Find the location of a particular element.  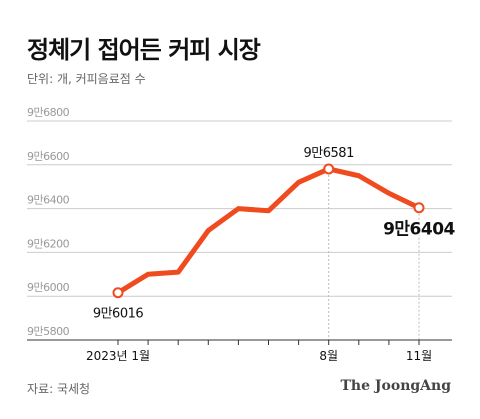

data-label: 9만6016 is located at coordinates (118, 314).